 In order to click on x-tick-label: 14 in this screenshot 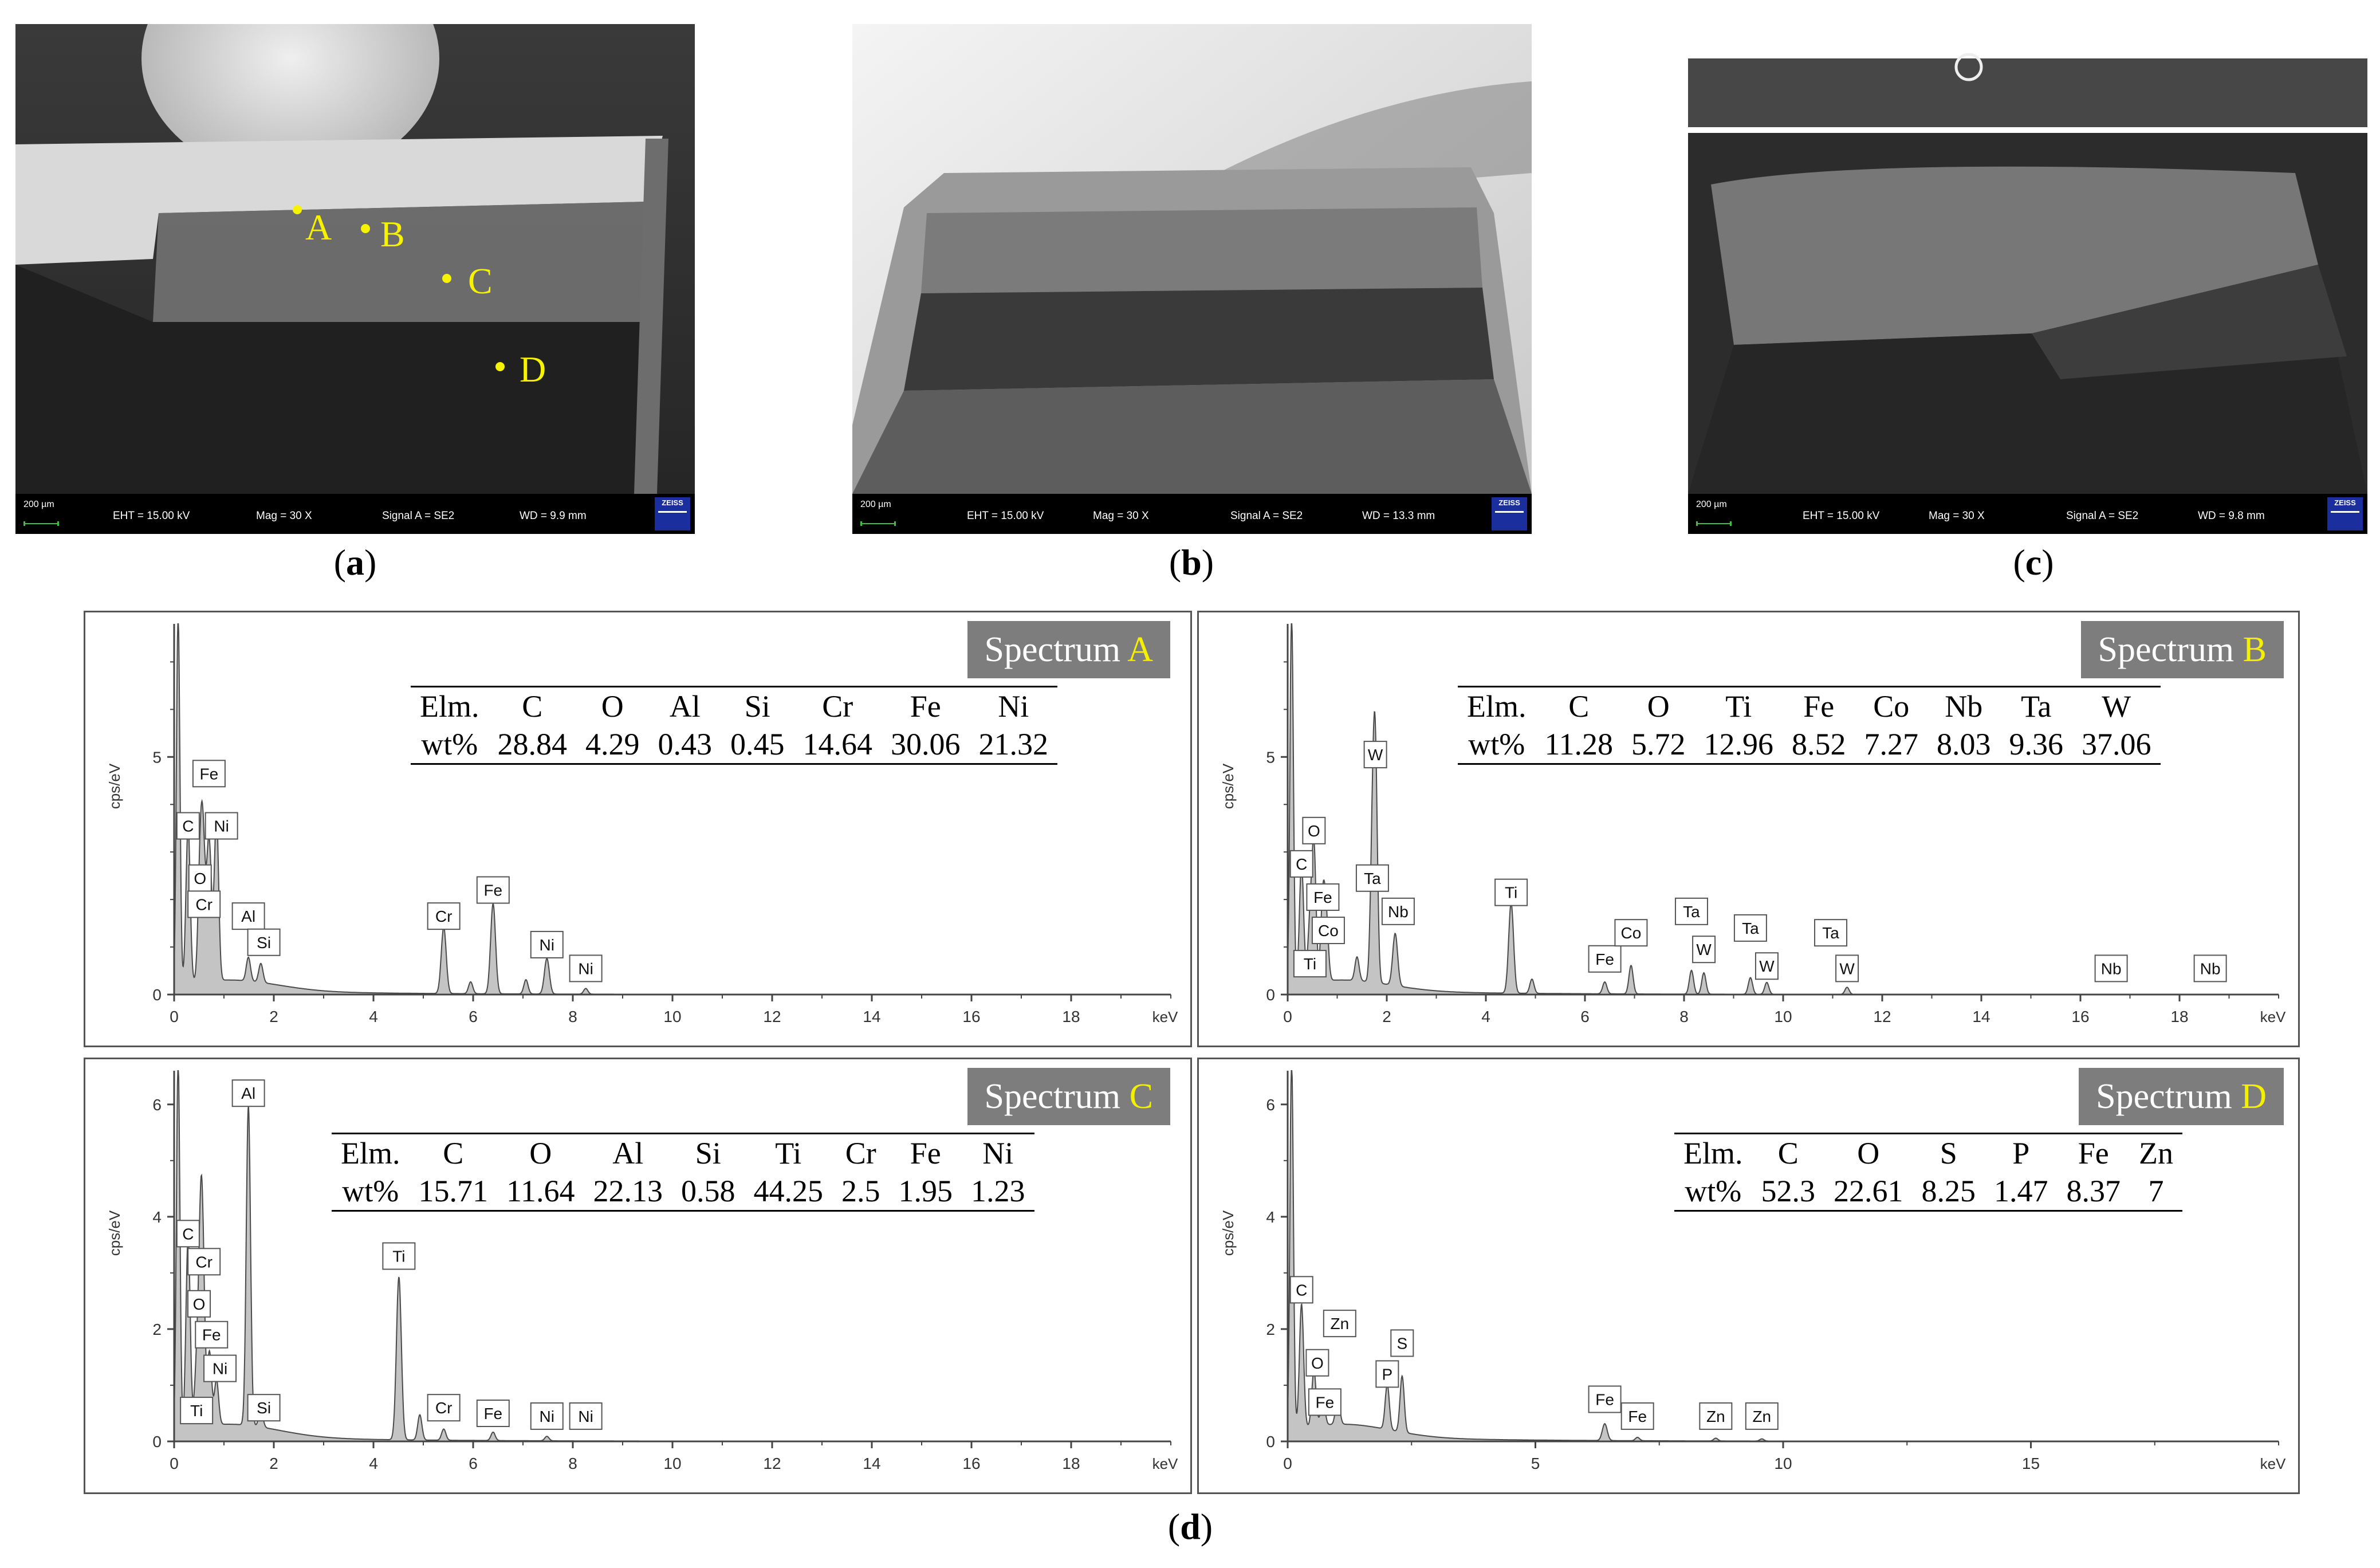, I will do `click(871, 1463)`.